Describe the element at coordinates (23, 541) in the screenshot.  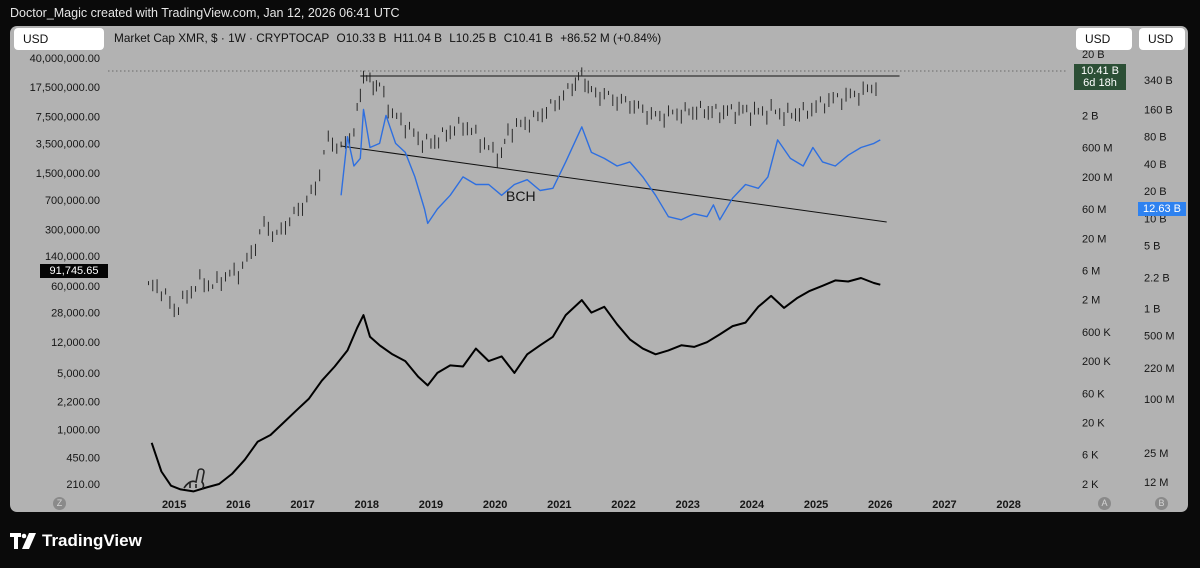
I see `tradingview-logo-icon` at that location.